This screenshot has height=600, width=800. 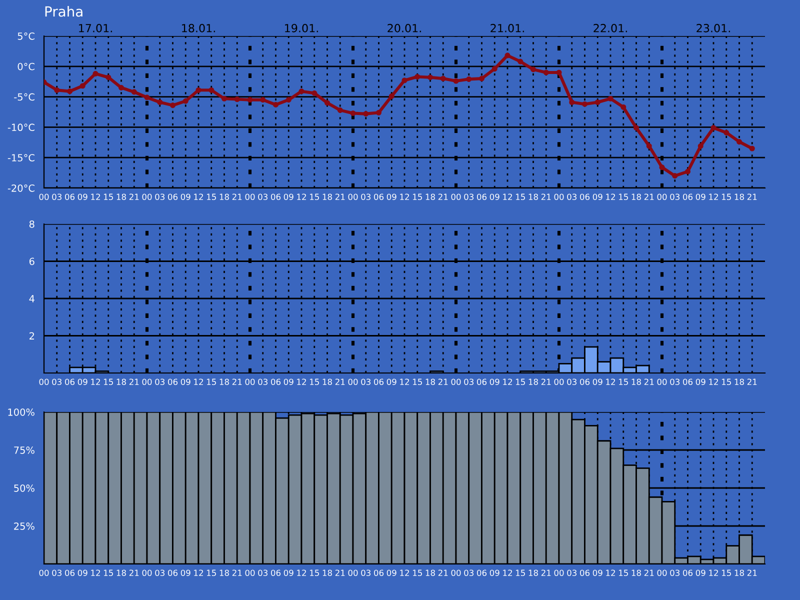 What do you see at coordinates (404, 28) in the screenshot?
I see `text: 20.01.` at bounding box center [404, 28].